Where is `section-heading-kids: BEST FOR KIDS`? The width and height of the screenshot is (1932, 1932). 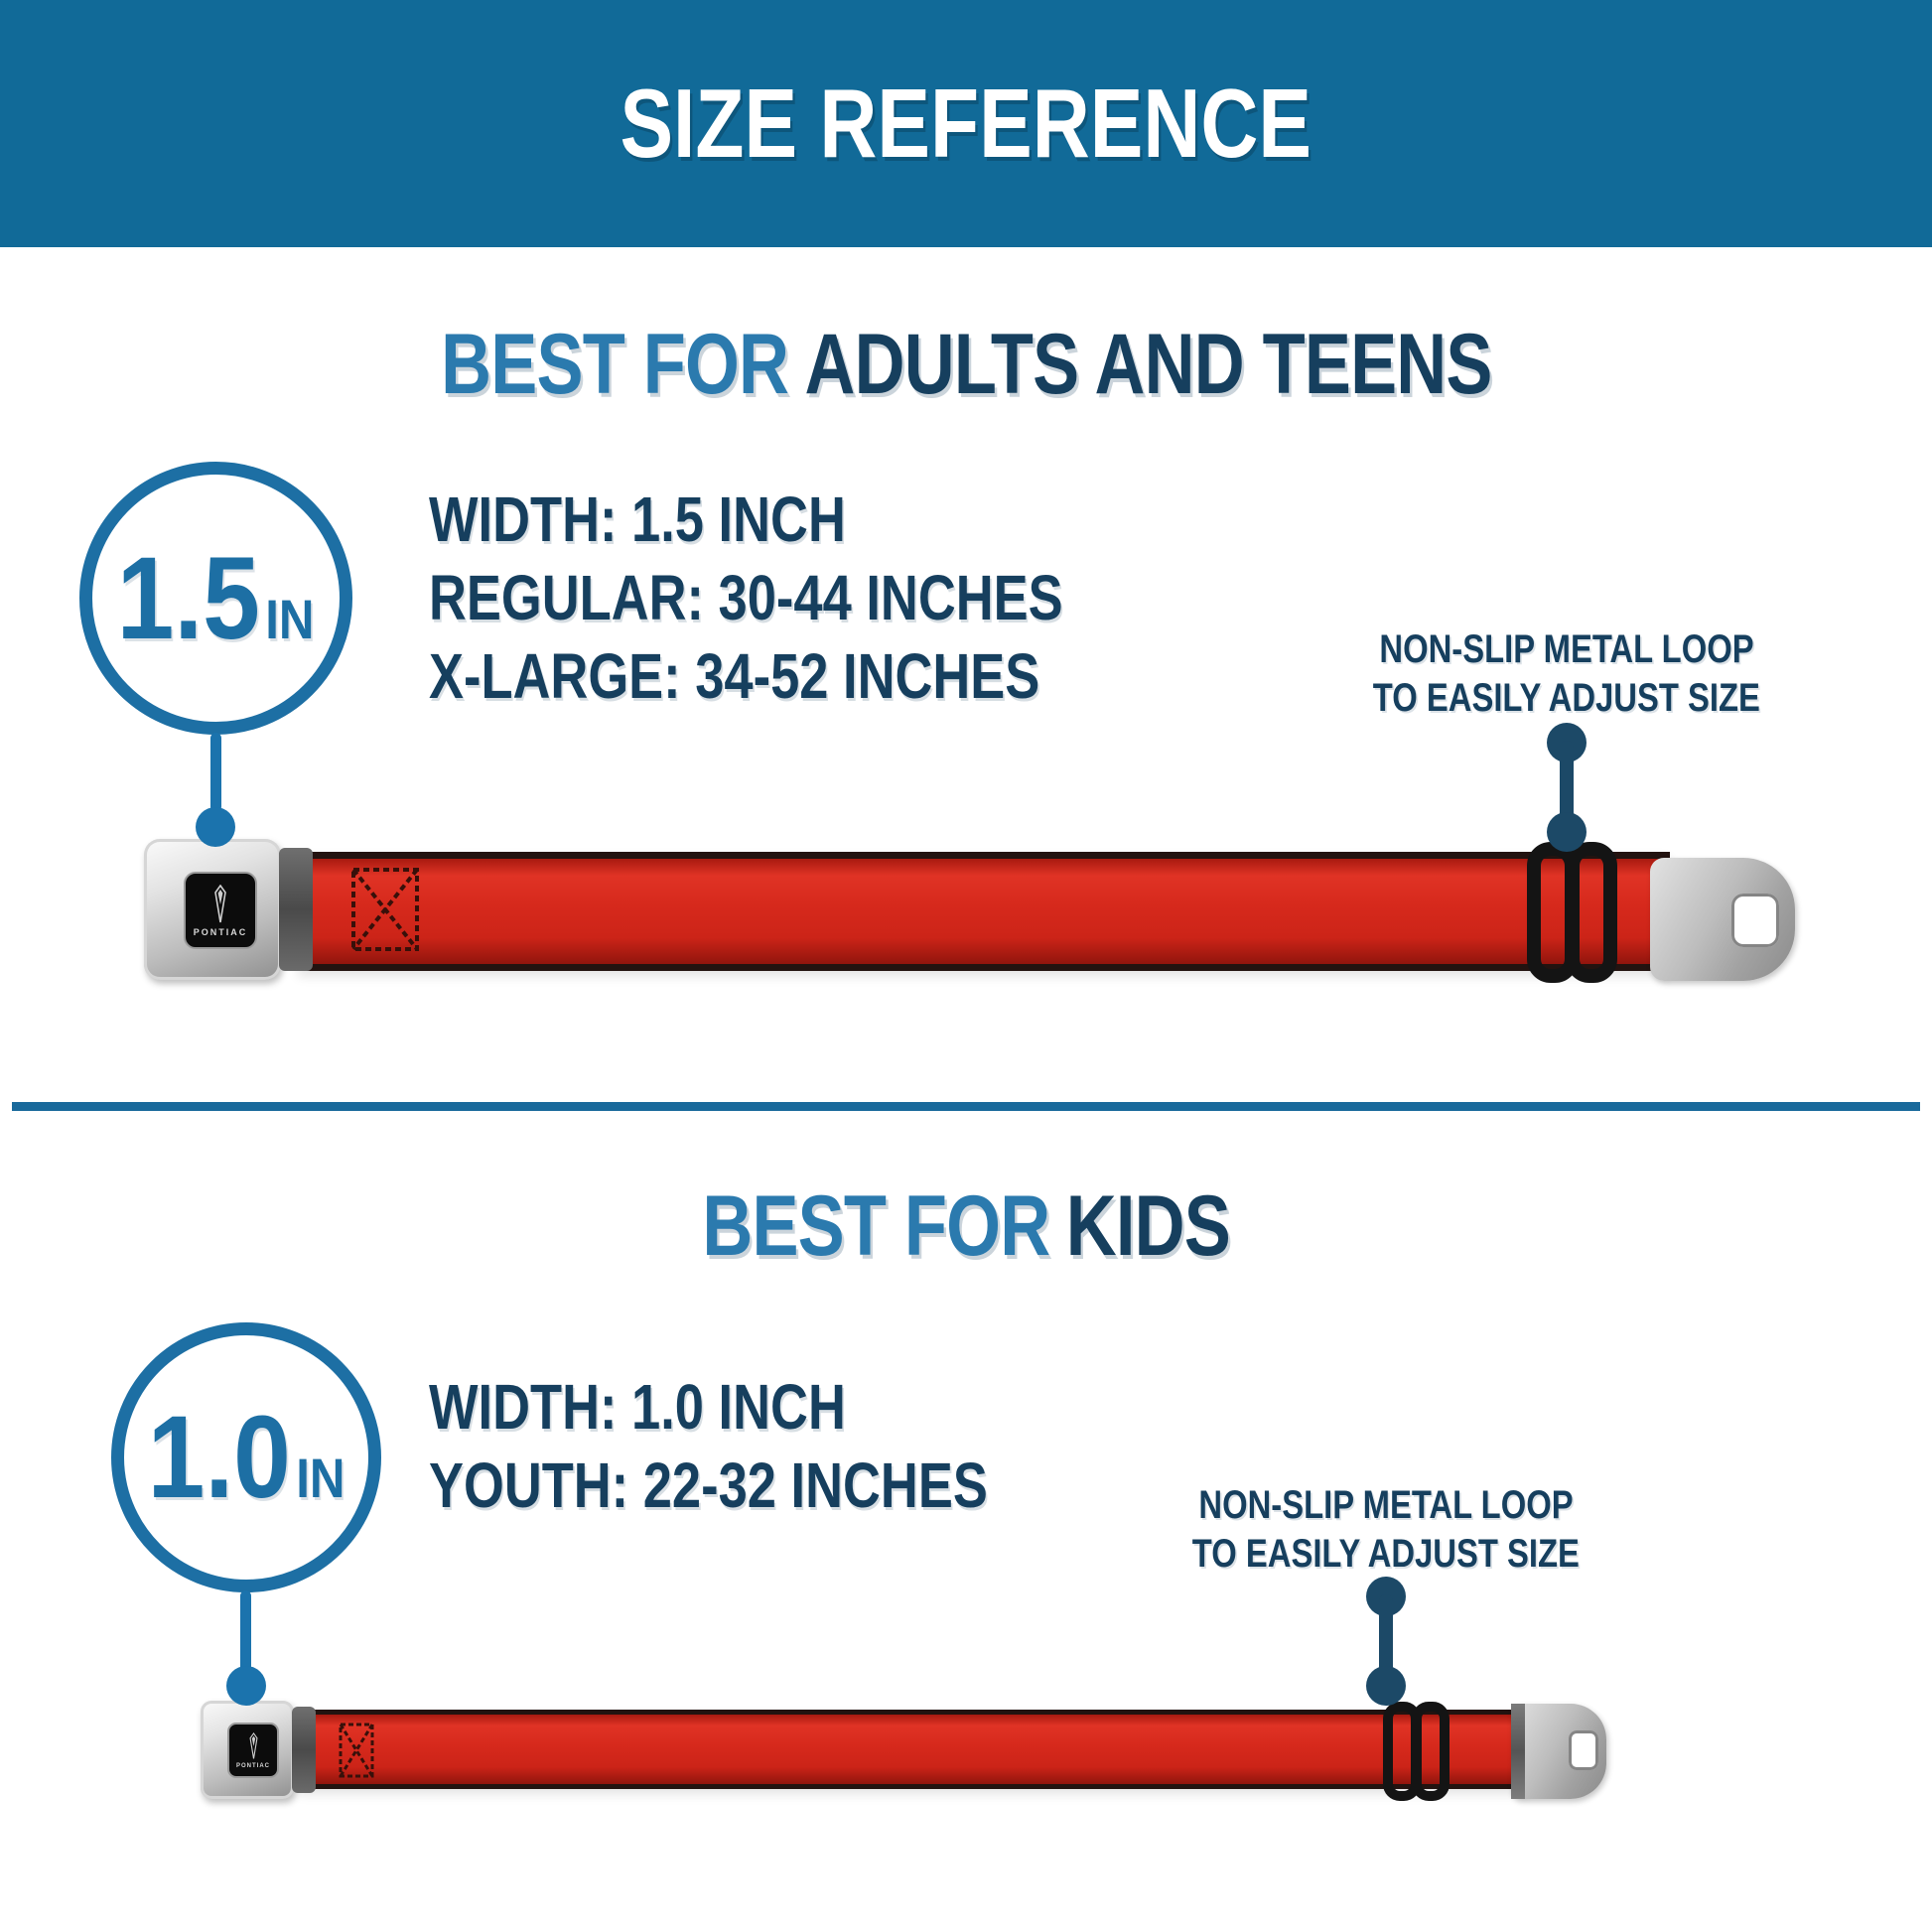
section-heading-kids: BEST FOR KIDS is located at coordinates (966, 1226).